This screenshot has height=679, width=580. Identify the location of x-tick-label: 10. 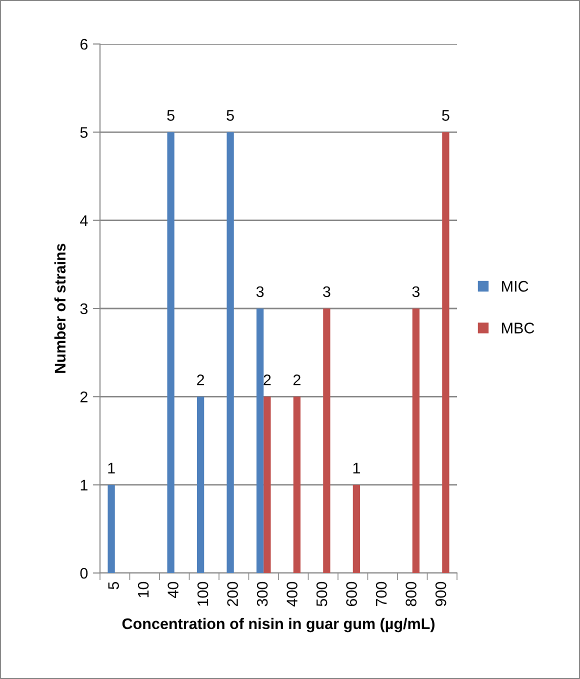
(143, 590).